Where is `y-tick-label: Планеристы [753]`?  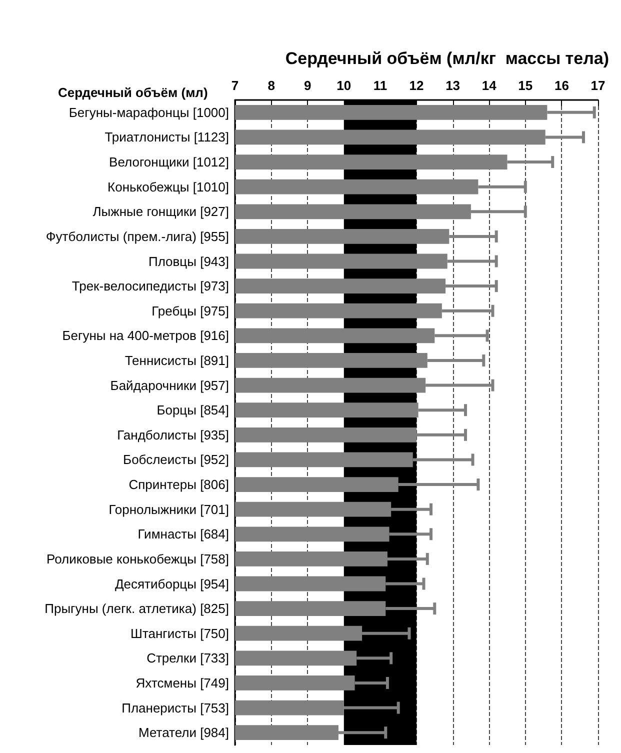 y-tick-label: Планеристы [753] is located at coordinates (175, 708).